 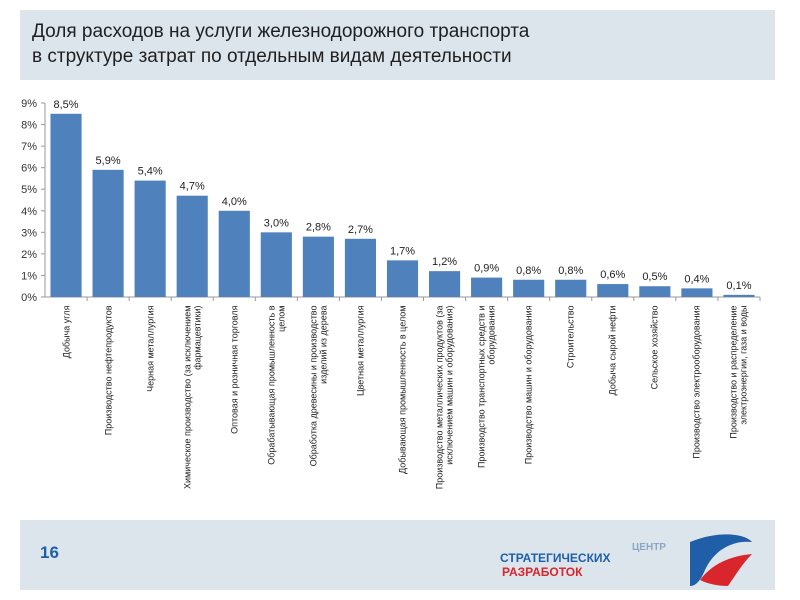 I want to click on value-label: 1,7%, so click(x=402, y=251).